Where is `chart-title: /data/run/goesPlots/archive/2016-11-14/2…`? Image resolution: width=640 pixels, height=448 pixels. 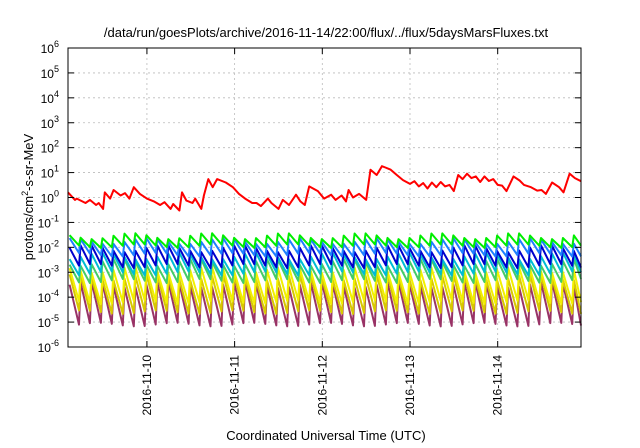 chart-title: /data/run/goesPlots/archive/2016-11-14/2… is located at coordinates (326, 32).